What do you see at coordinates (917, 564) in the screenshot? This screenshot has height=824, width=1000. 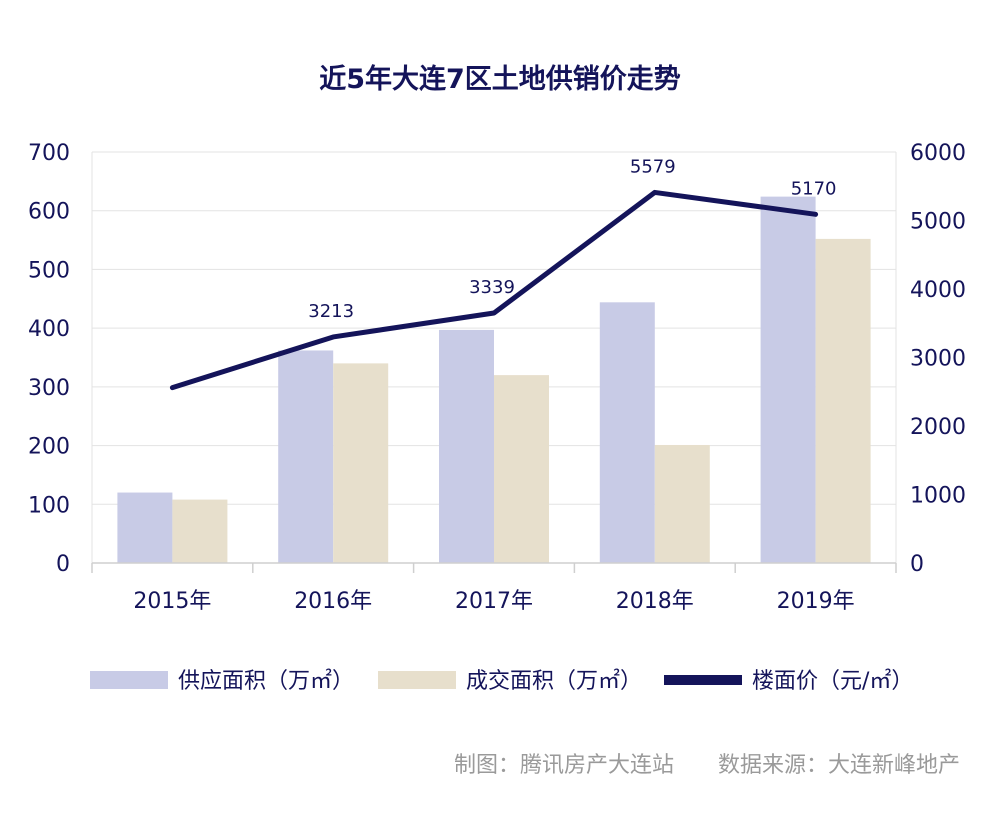 I see `y-right-tick-label: 0` at bounding box center [917, 564].